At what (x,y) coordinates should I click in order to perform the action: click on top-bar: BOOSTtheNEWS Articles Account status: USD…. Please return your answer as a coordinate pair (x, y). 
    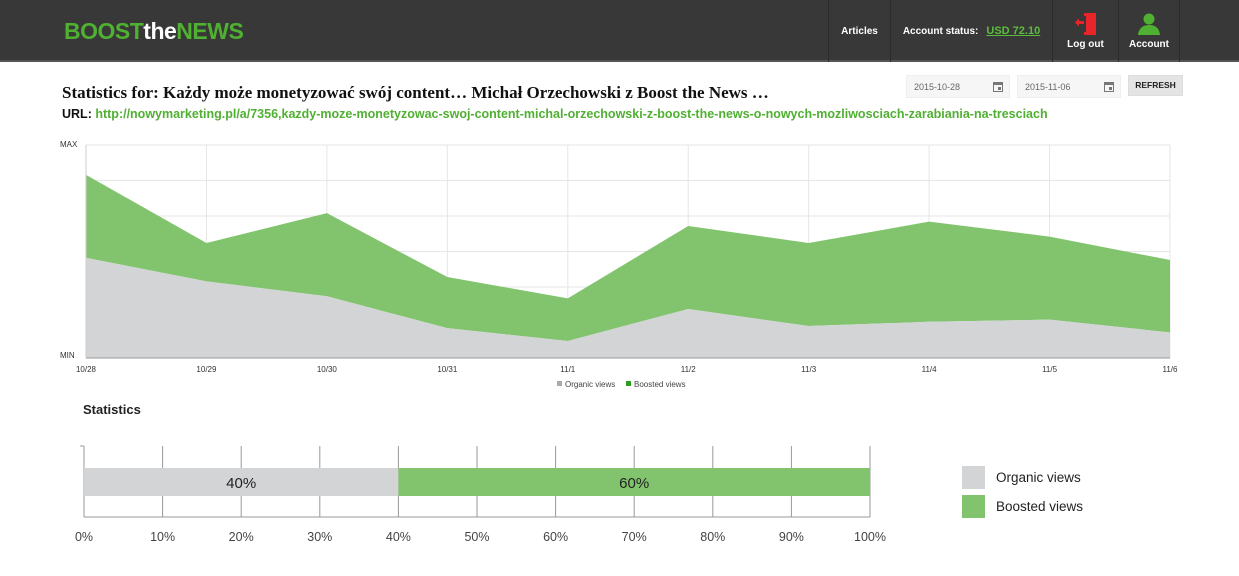
    Looking at the image, I should click on (619, 31).